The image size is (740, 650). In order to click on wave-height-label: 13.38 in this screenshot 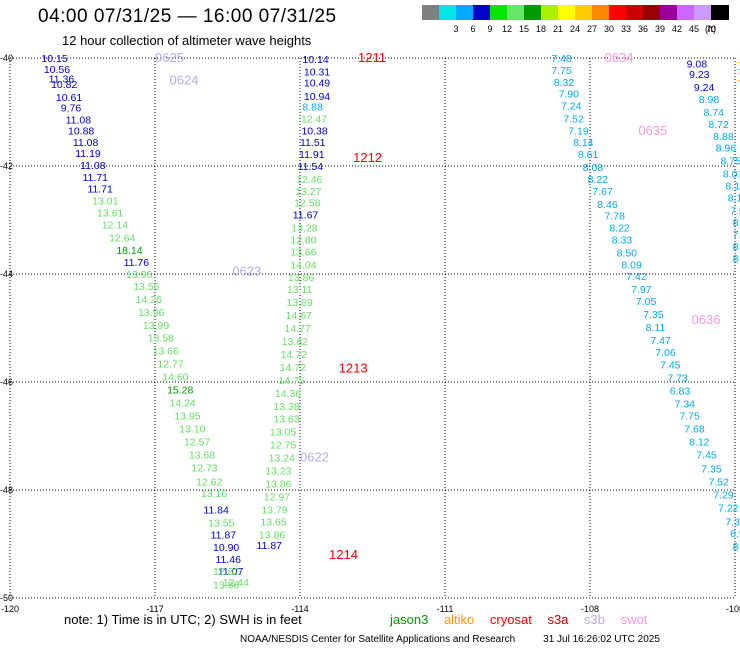, I will do `click(286, 407)`.